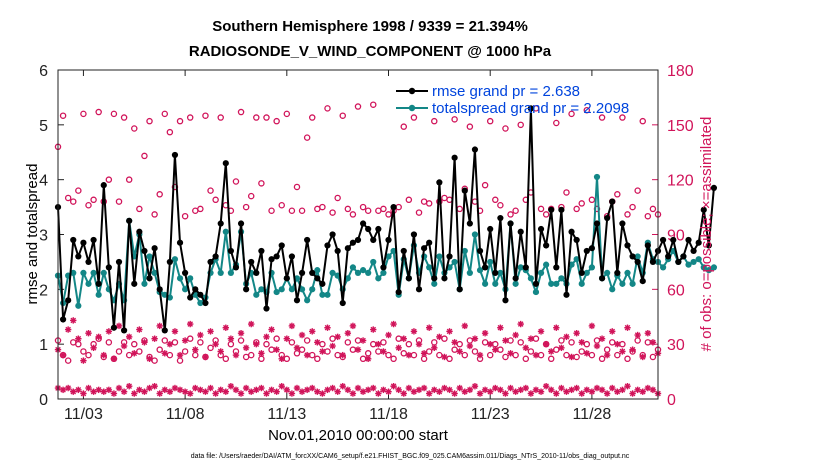 The width and height of the screenshot is (830, 470). Describe the element at coordinates (412, 91) in the screenshot. I see `legend-rmse-marker` at that location.